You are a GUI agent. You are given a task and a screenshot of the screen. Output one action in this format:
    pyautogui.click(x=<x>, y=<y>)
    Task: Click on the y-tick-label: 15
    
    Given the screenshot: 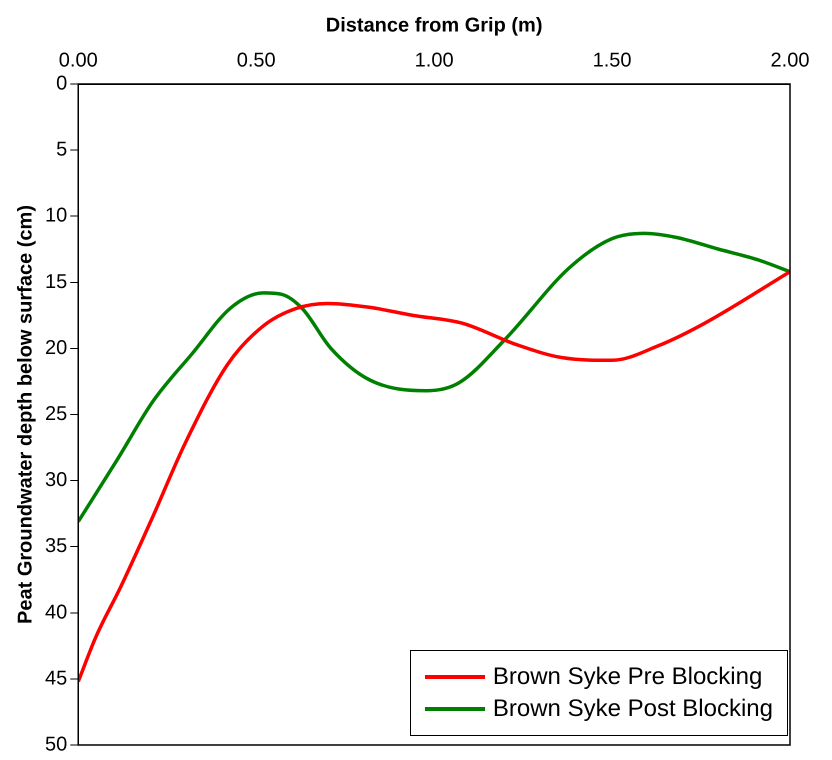 What is the action you would take?
    pyautogui.click(x=56, y=281)
    